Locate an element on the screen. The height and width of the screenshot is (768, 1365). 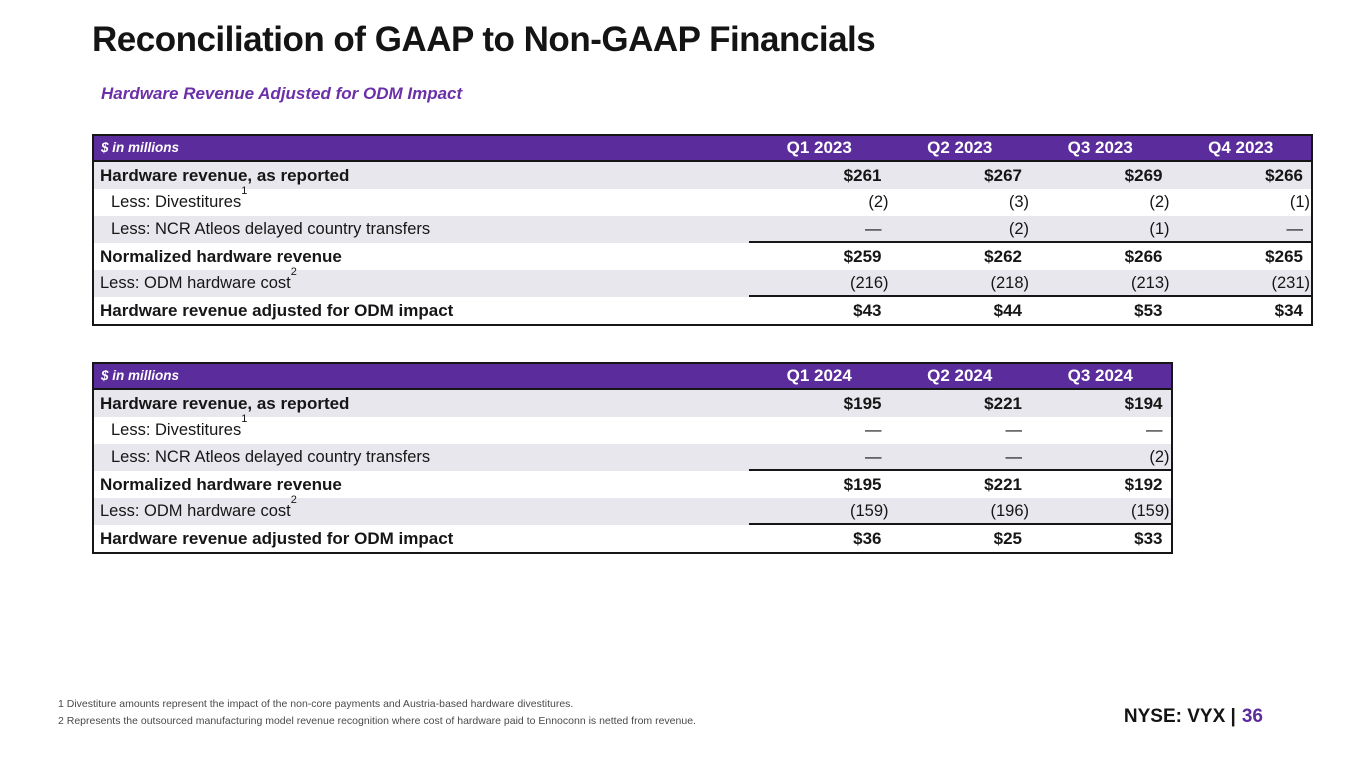
value-cell: (231) is located at coordinates (1240, 283).